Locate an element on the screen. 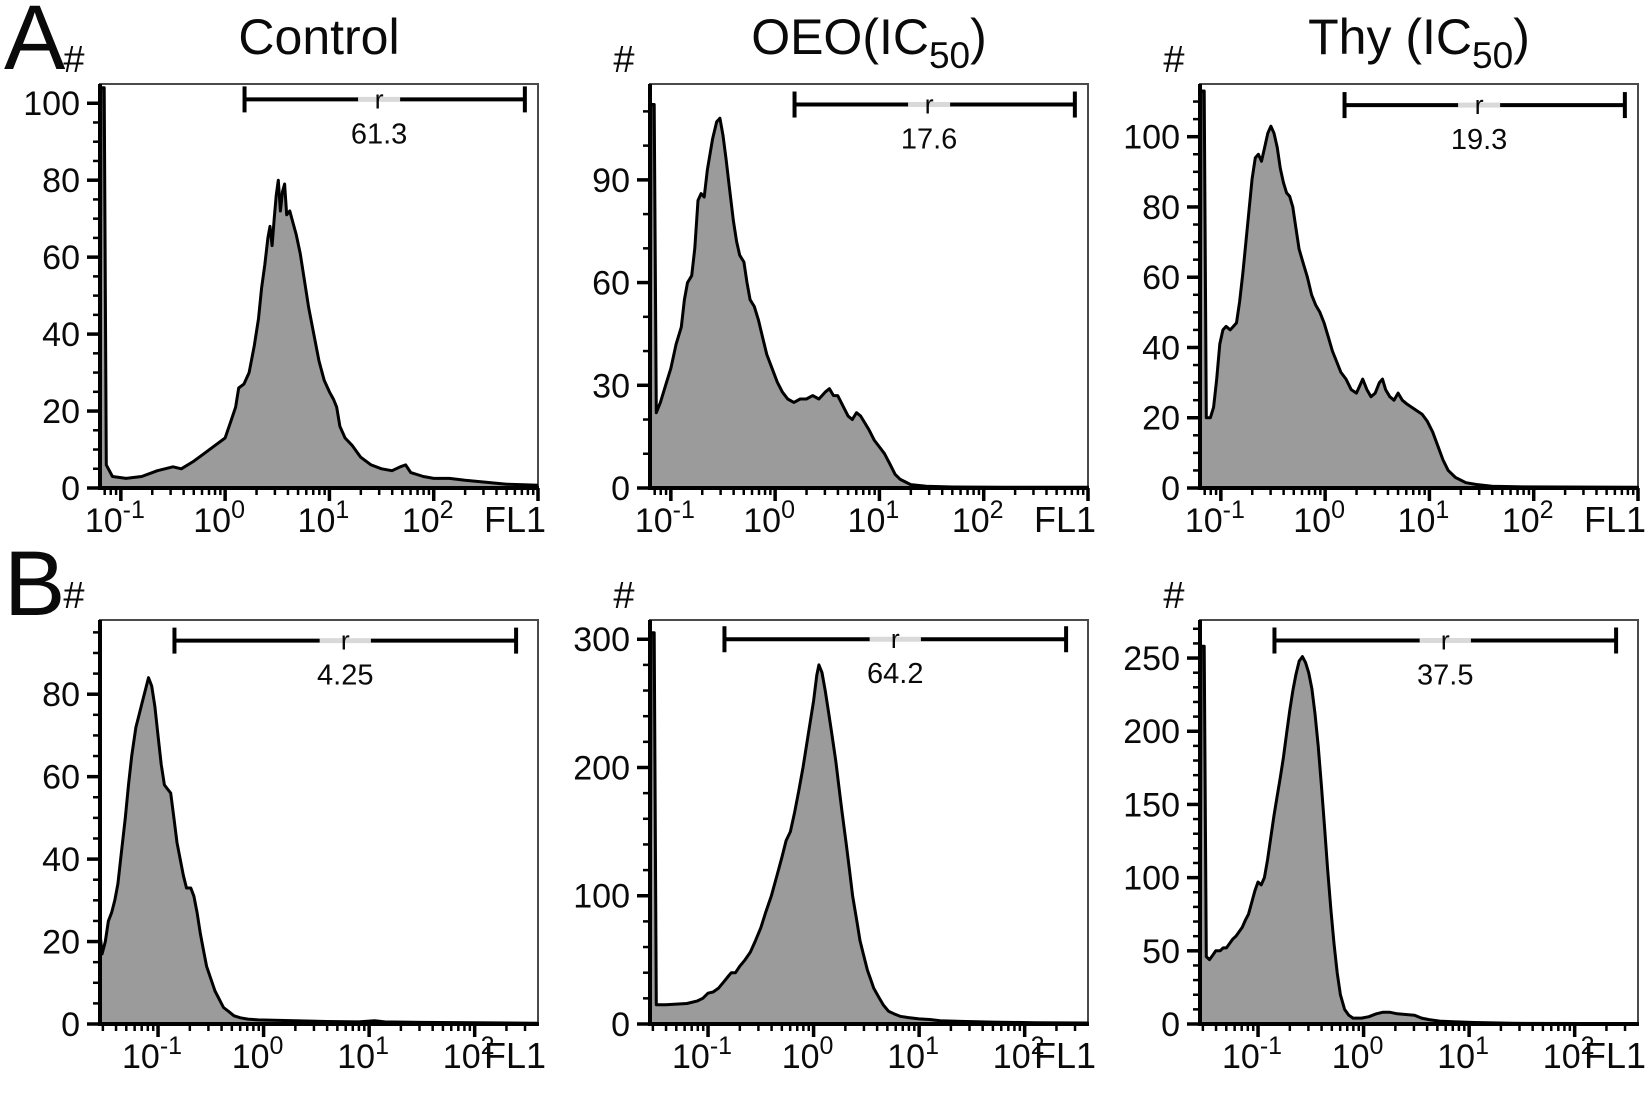 This screenshot has width=1650, height=1104. y-tick-label: 30 is located at coordinates (611, 386).